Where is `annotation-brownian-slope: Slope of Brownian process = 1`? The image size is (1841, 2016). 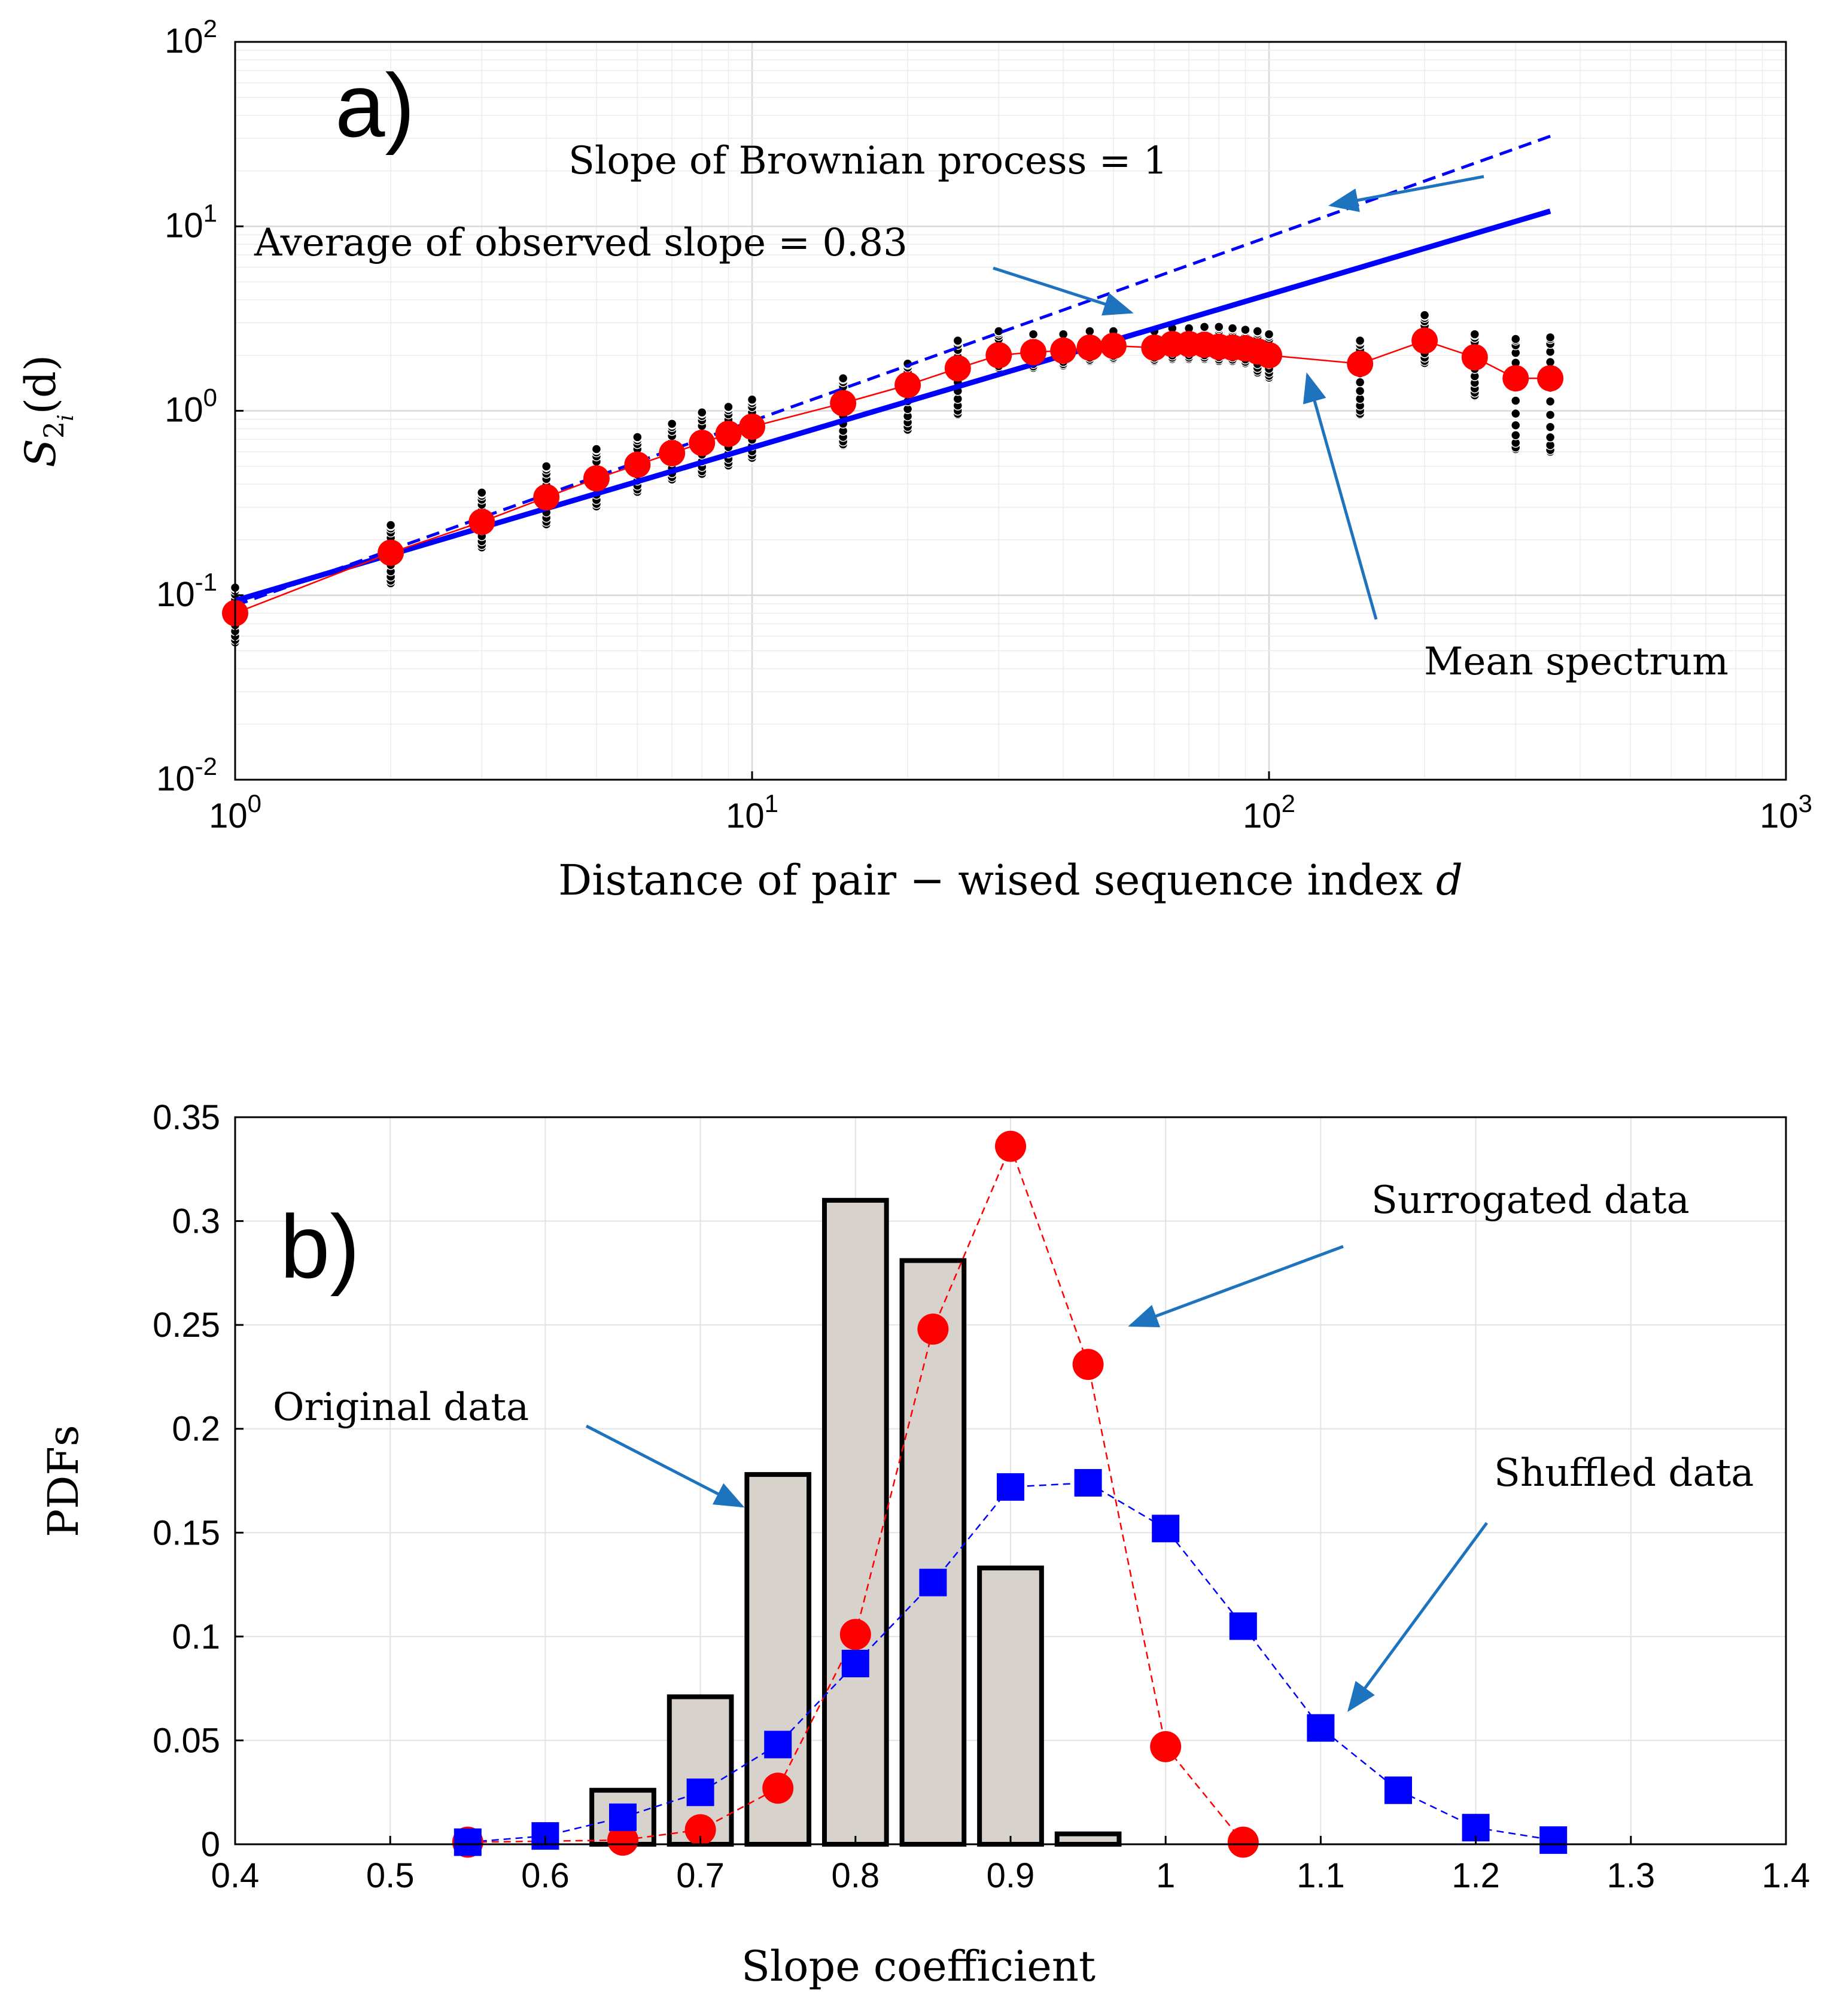 annotation-brownian-slope: Slope of Brownian process = 1 is located at coordinates (867, 161).